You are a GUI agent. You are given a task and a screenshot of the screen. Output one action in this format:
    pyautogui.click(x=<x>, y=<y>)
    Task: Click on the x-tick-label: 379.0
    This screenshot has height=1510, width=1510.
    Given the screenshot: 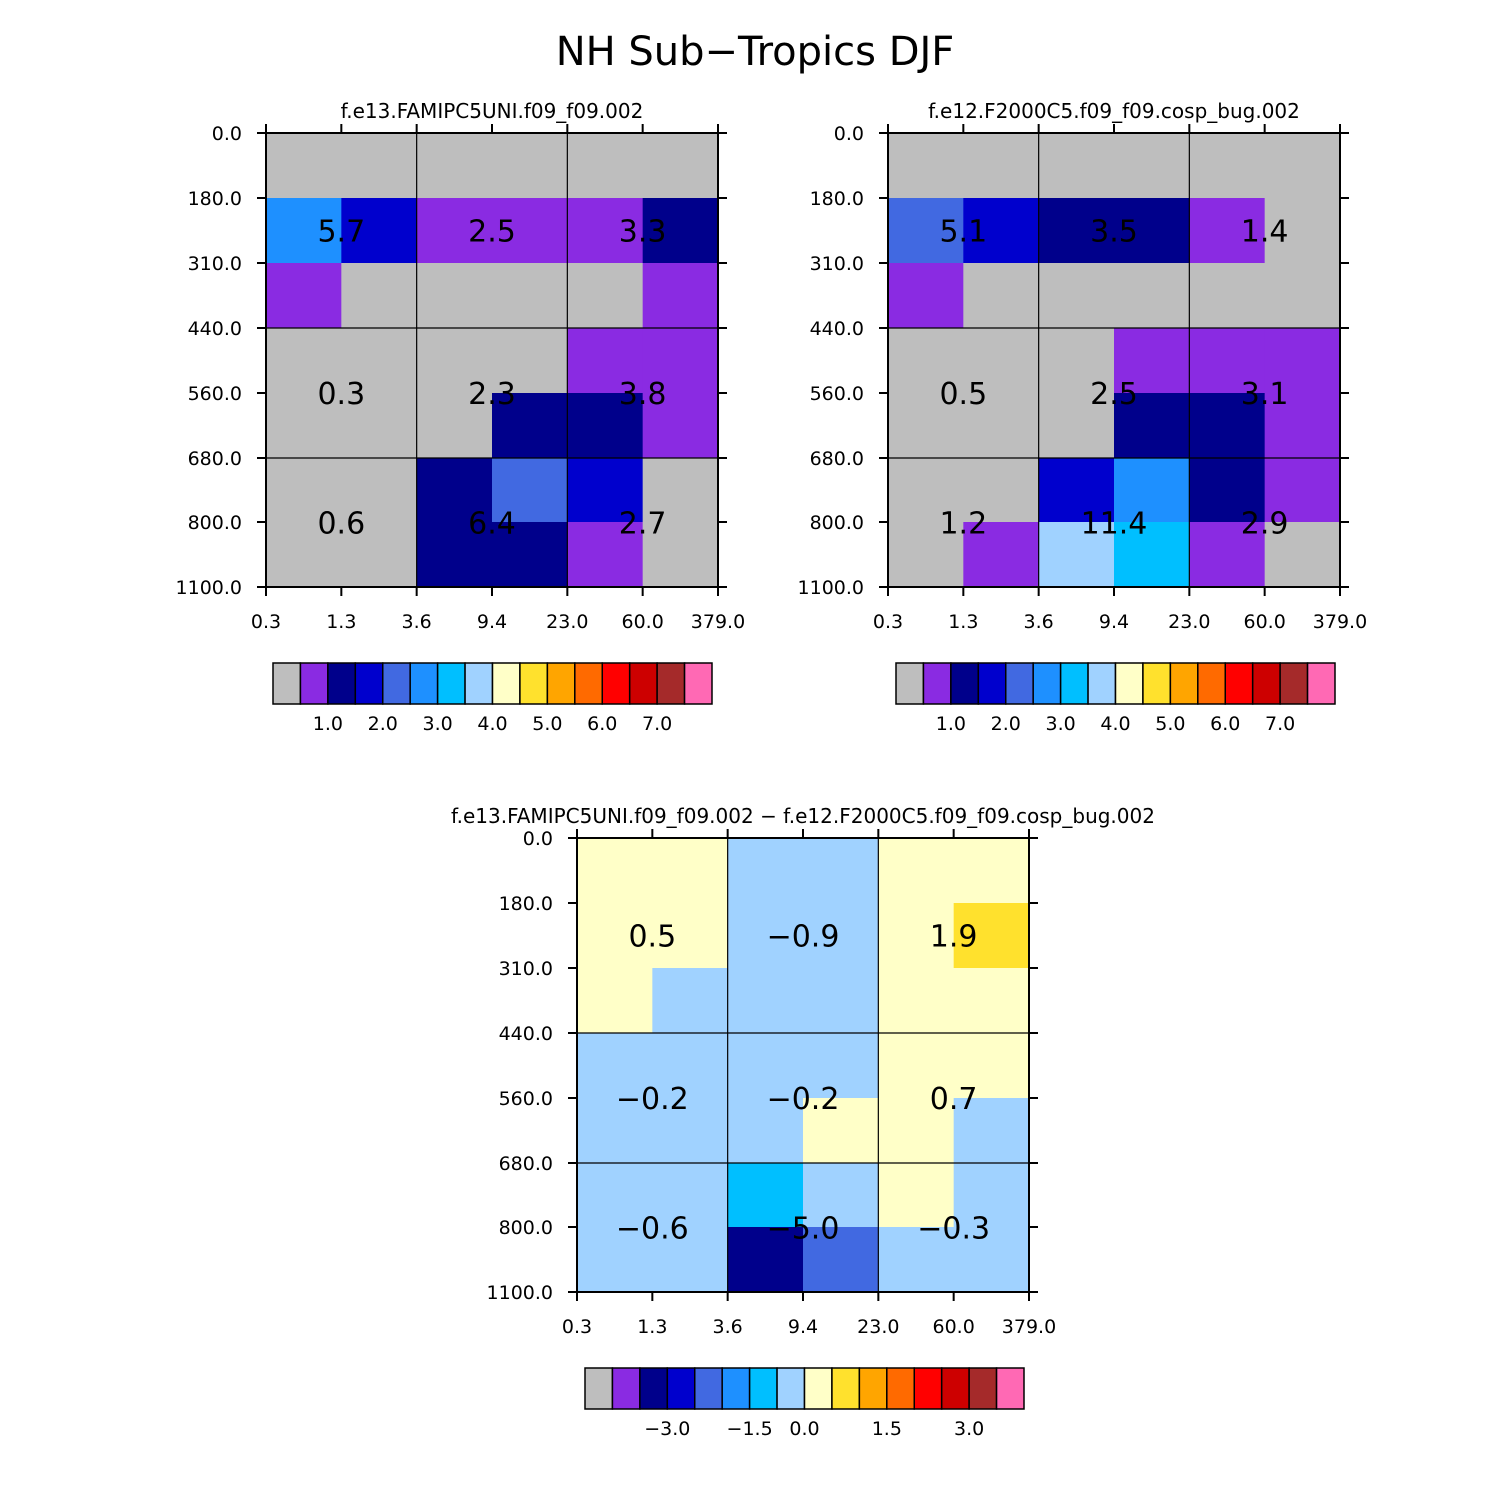 What is the action you would take?
    pyautogui.click(x=1340, y=622)
    